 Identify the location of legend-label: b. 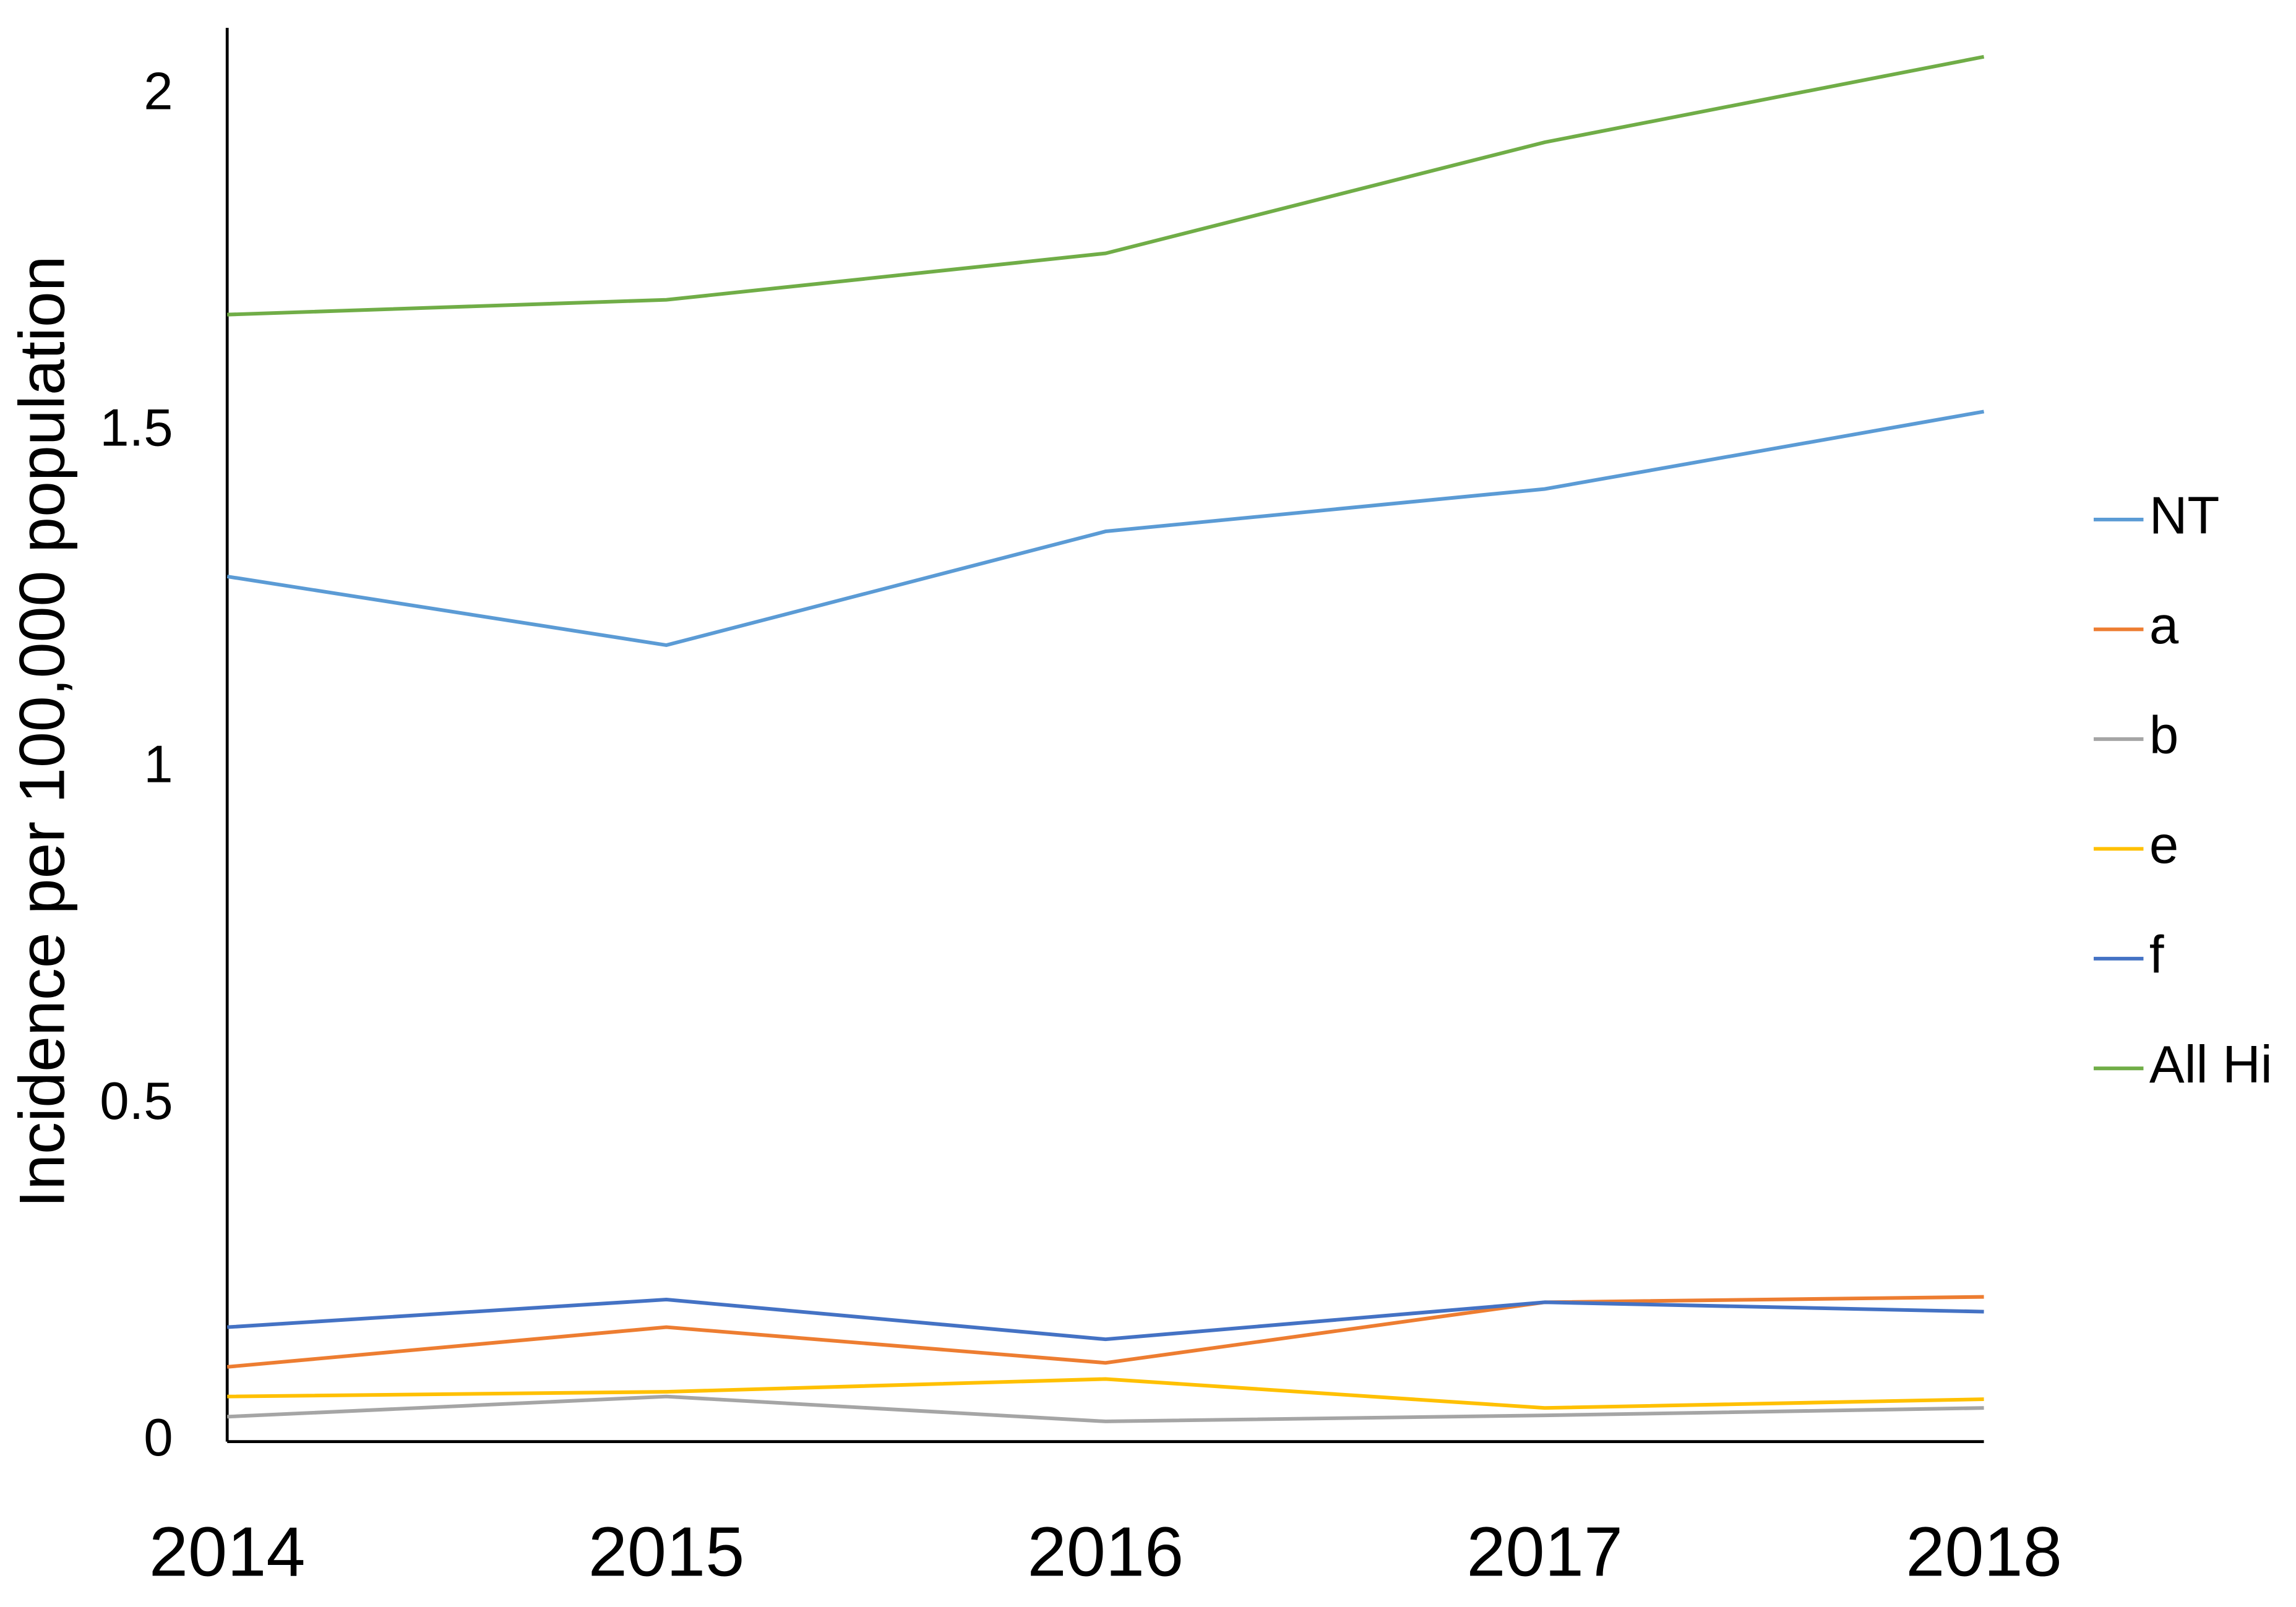
(2163, 735).